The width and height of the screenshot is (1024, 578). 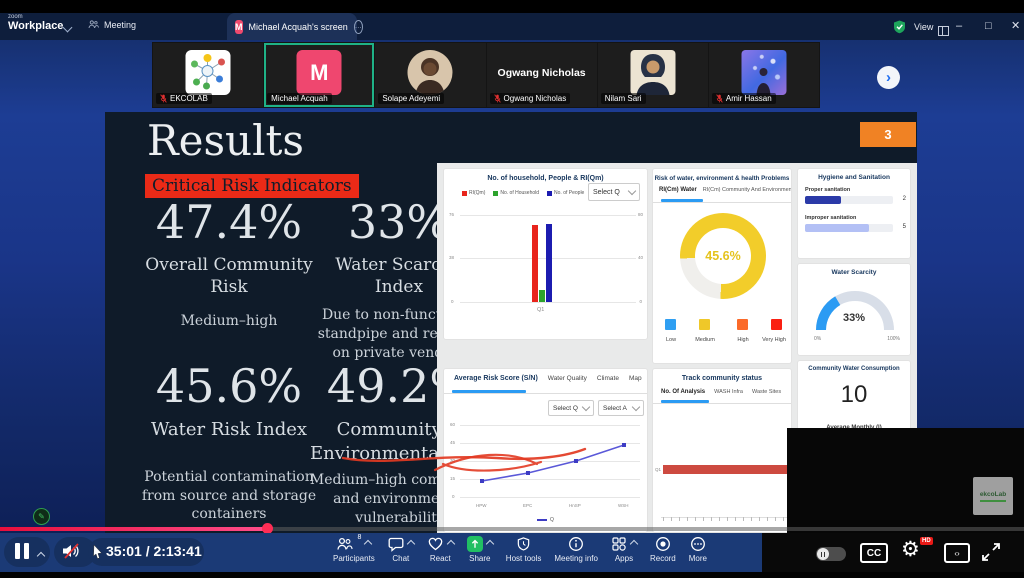 I want to click on settings-gear-icon: ⚙, so click(x=910, y=549).